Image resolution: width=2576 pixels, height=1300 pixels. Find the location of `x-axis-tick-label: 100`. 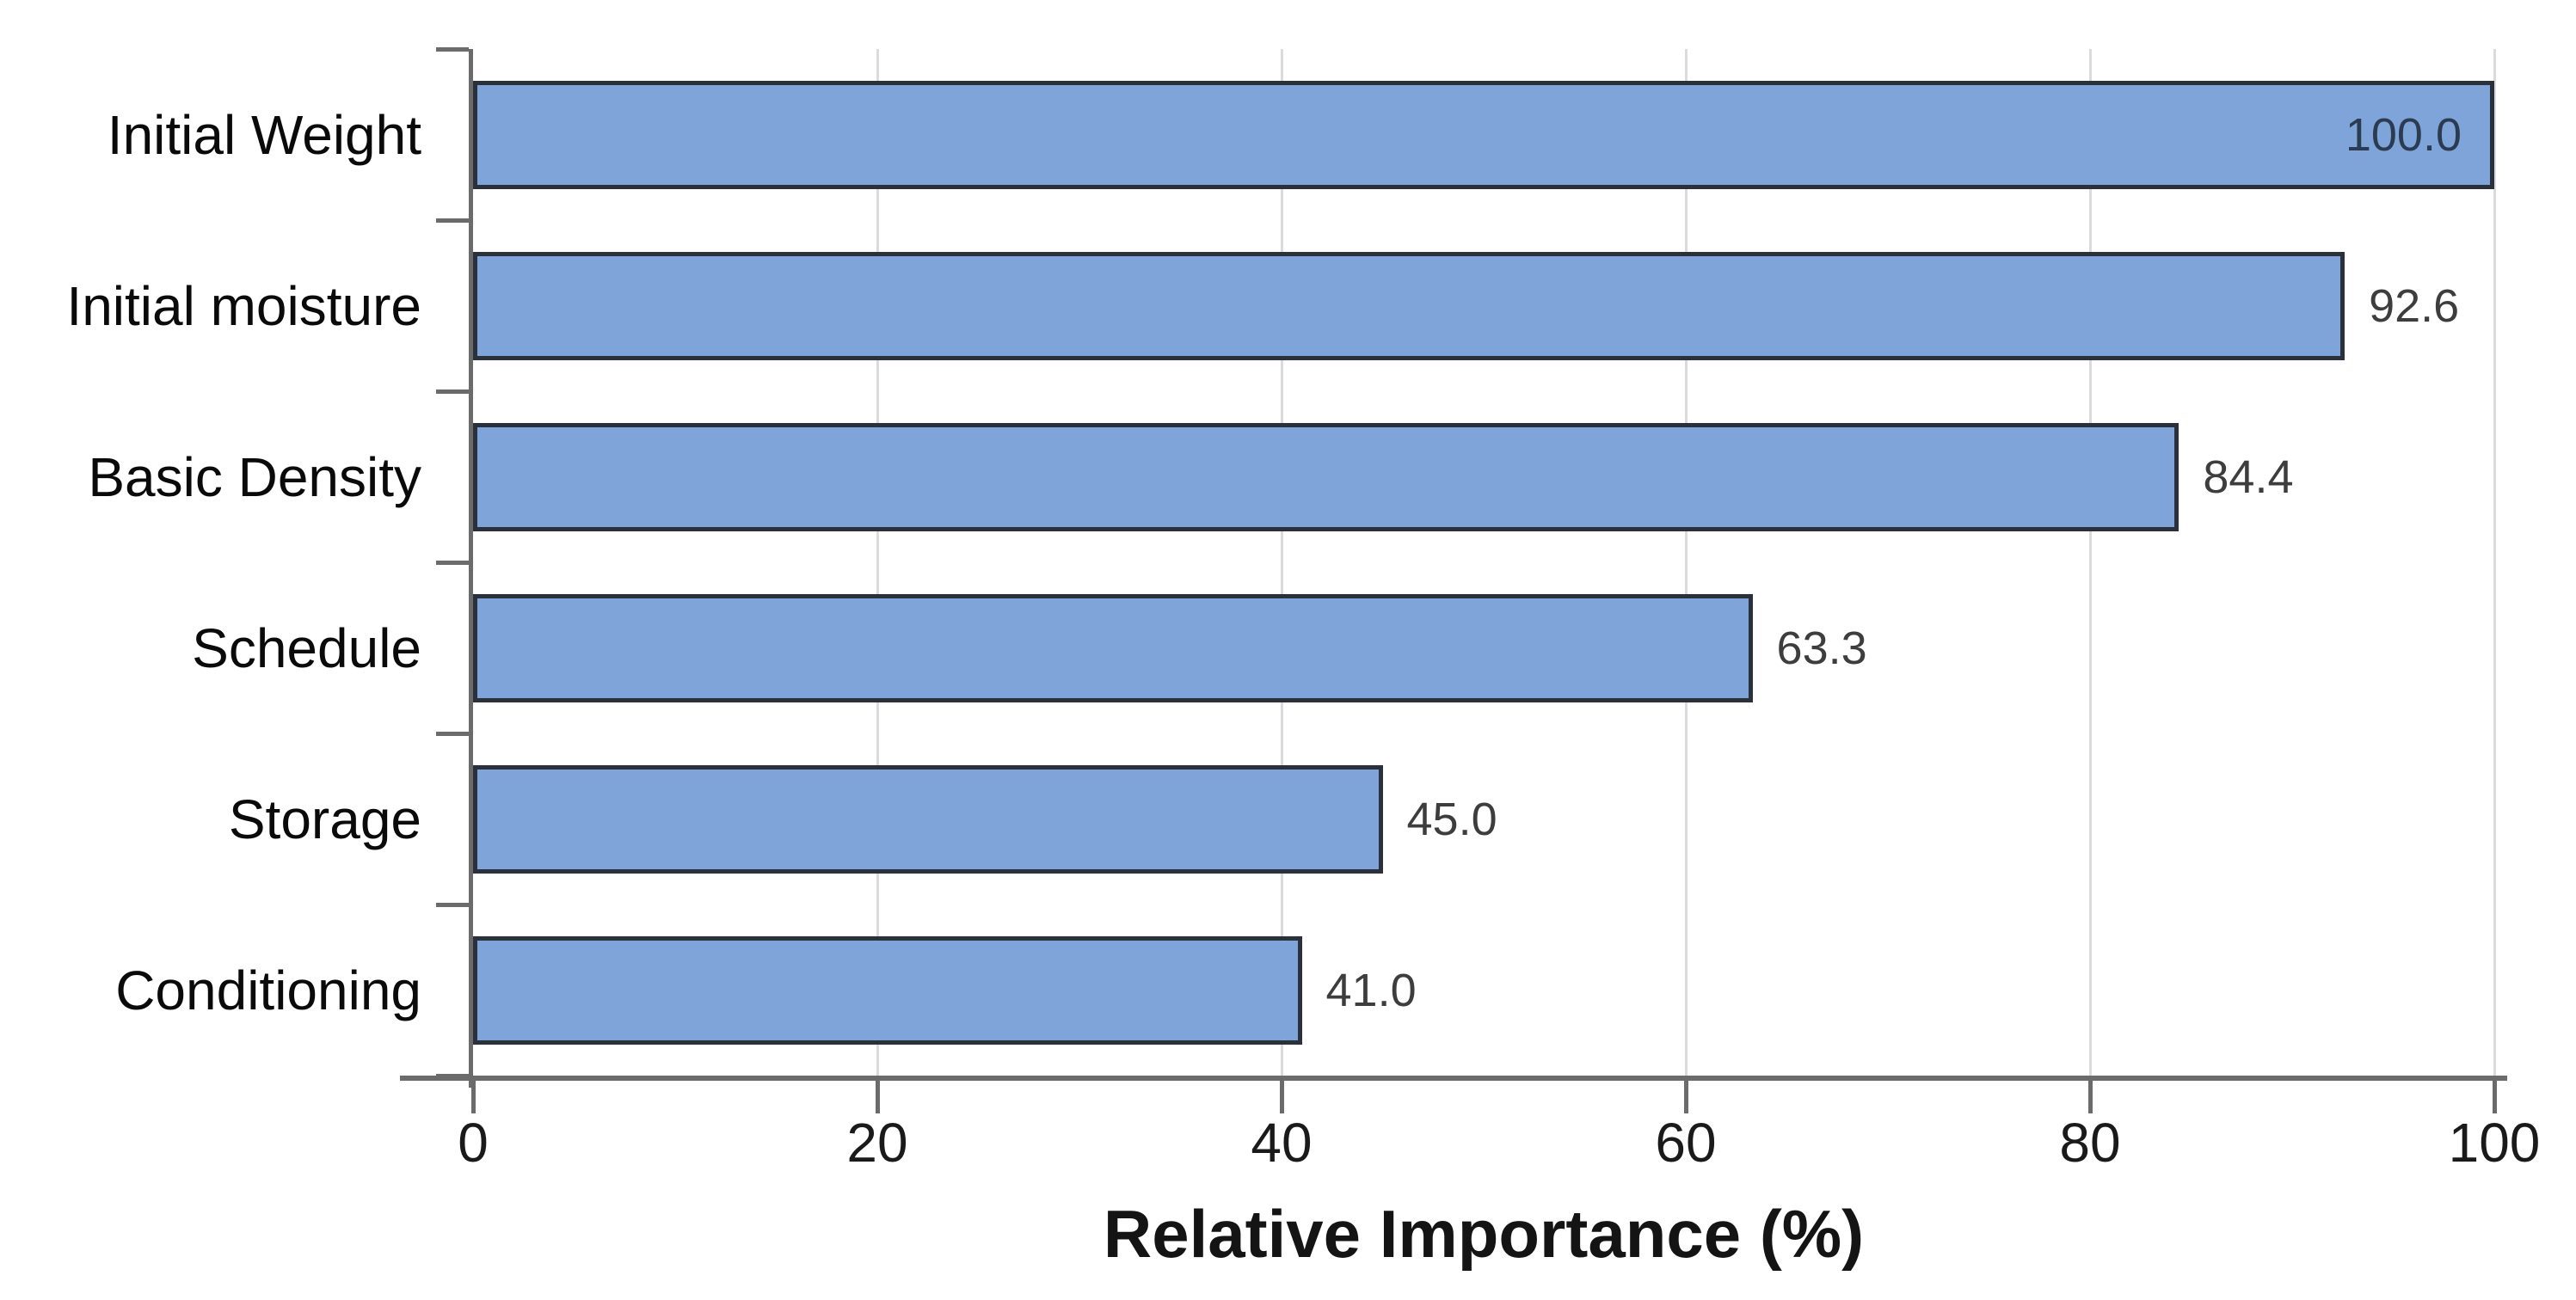

x-axis-tick-label: 100 is located at coordinates (2494, 1143).